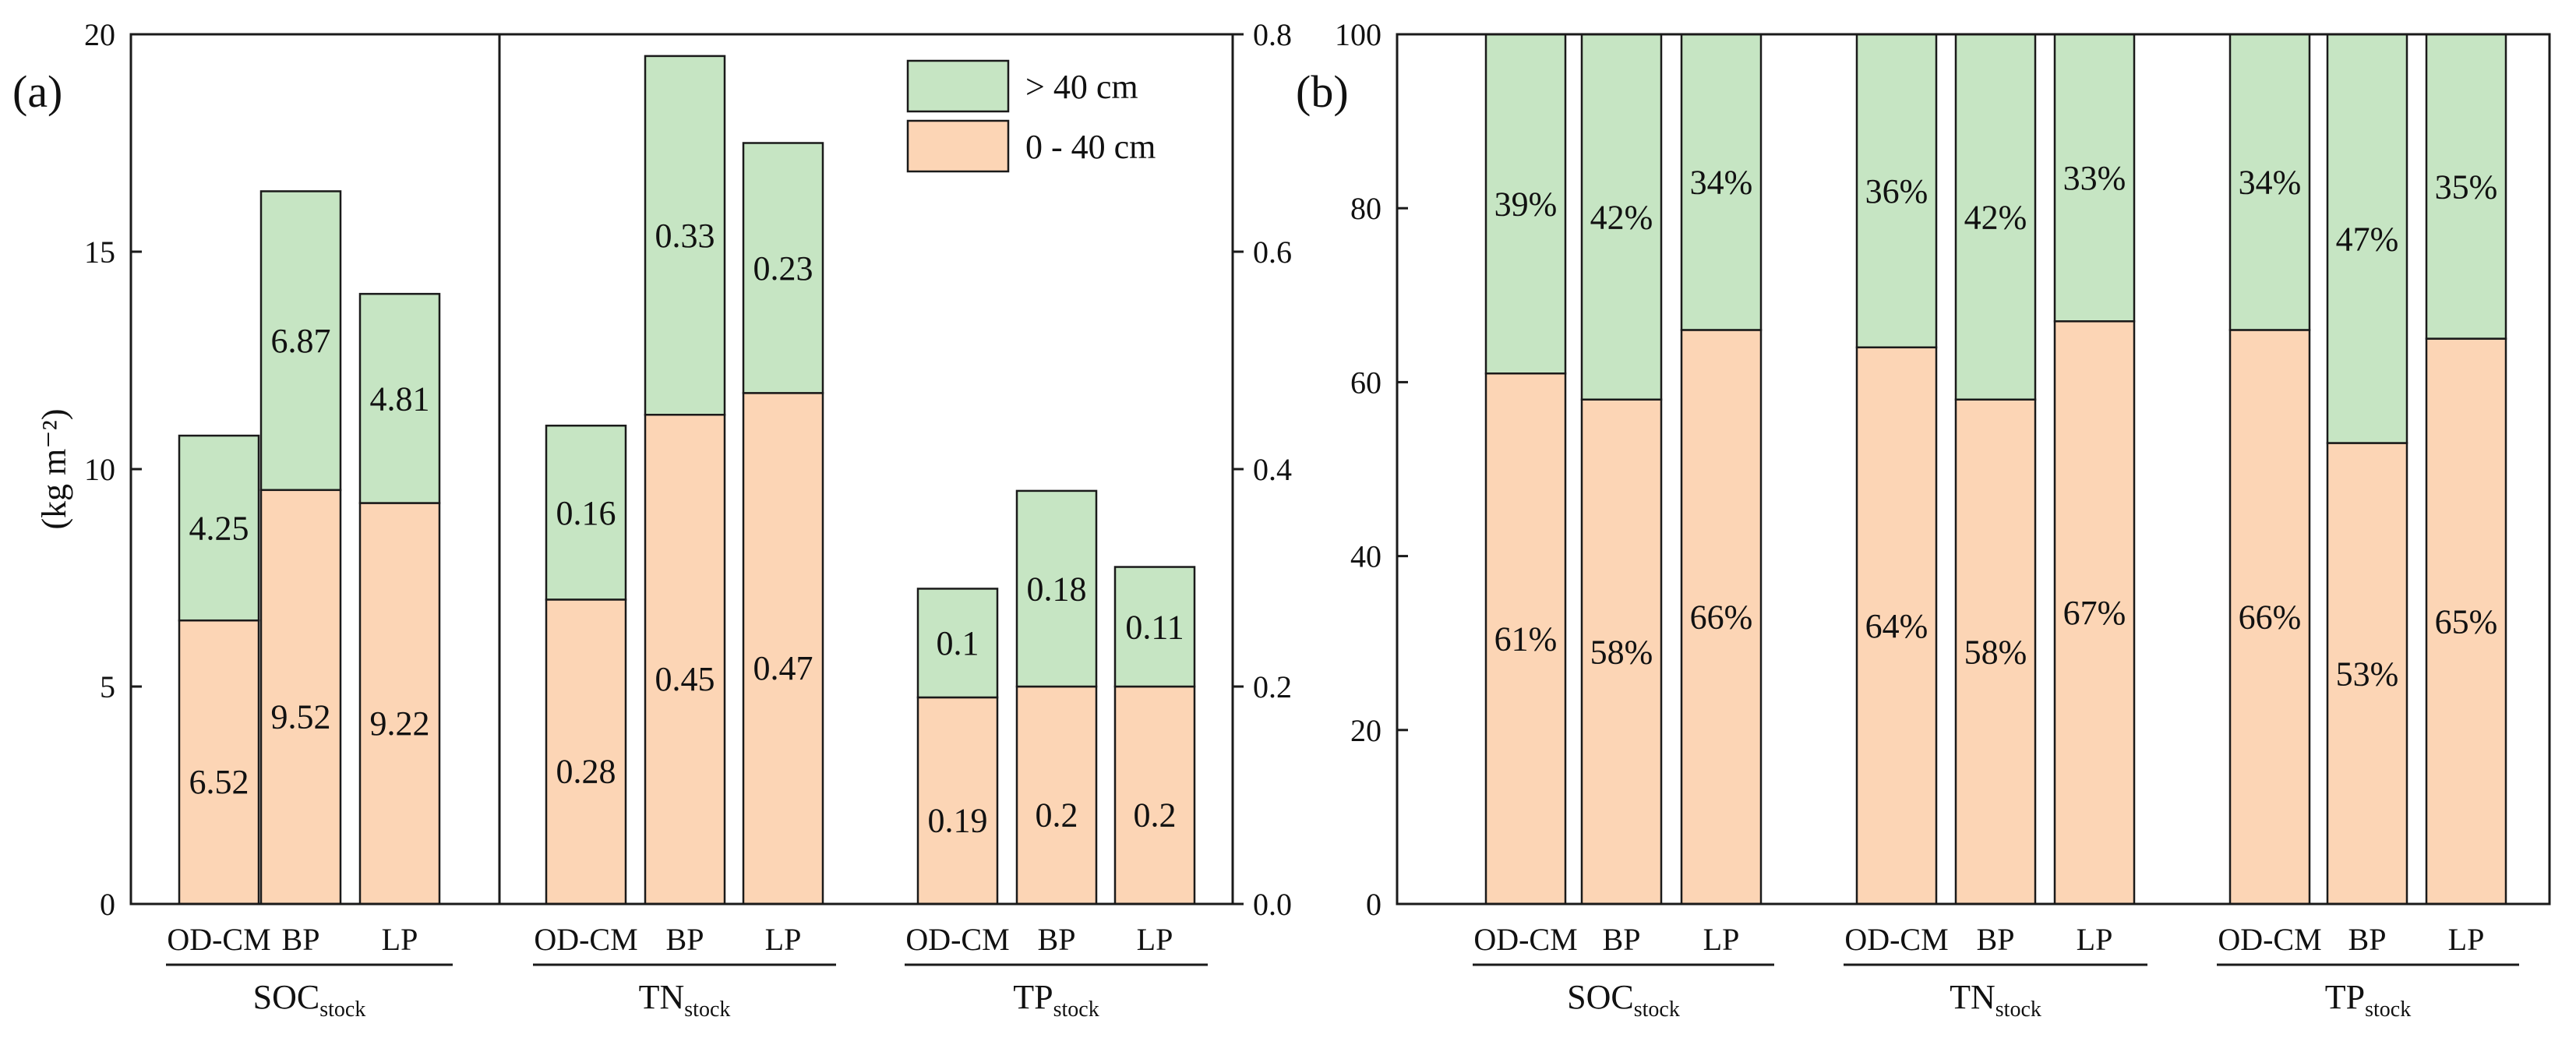  What do you see at coordinates (1272, 252) in the screenshot?
I see `right-tick-label: 0.6` at bounding box center [1272, 252].